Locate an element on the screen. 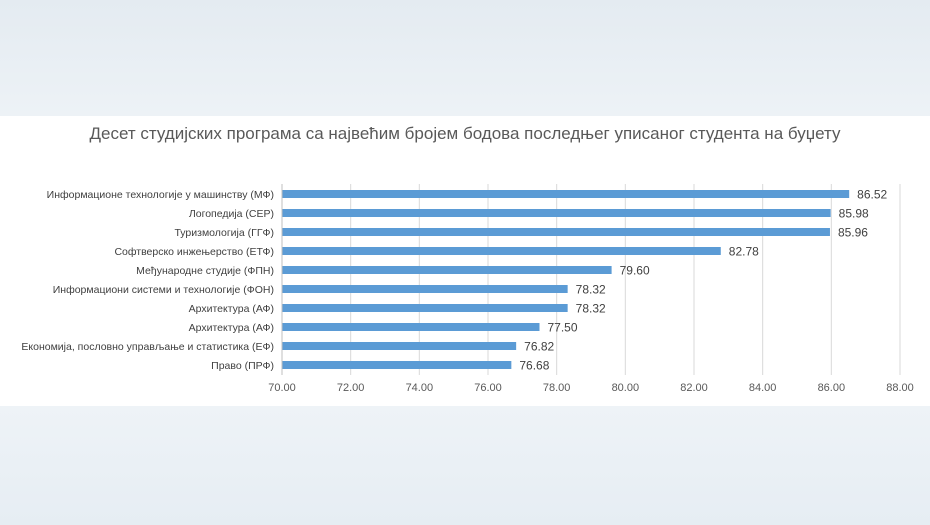 Image resolution: width=930 pixels, height=525 pixels. x-tick-label: 70.00 is located at coordinates (282, 388).